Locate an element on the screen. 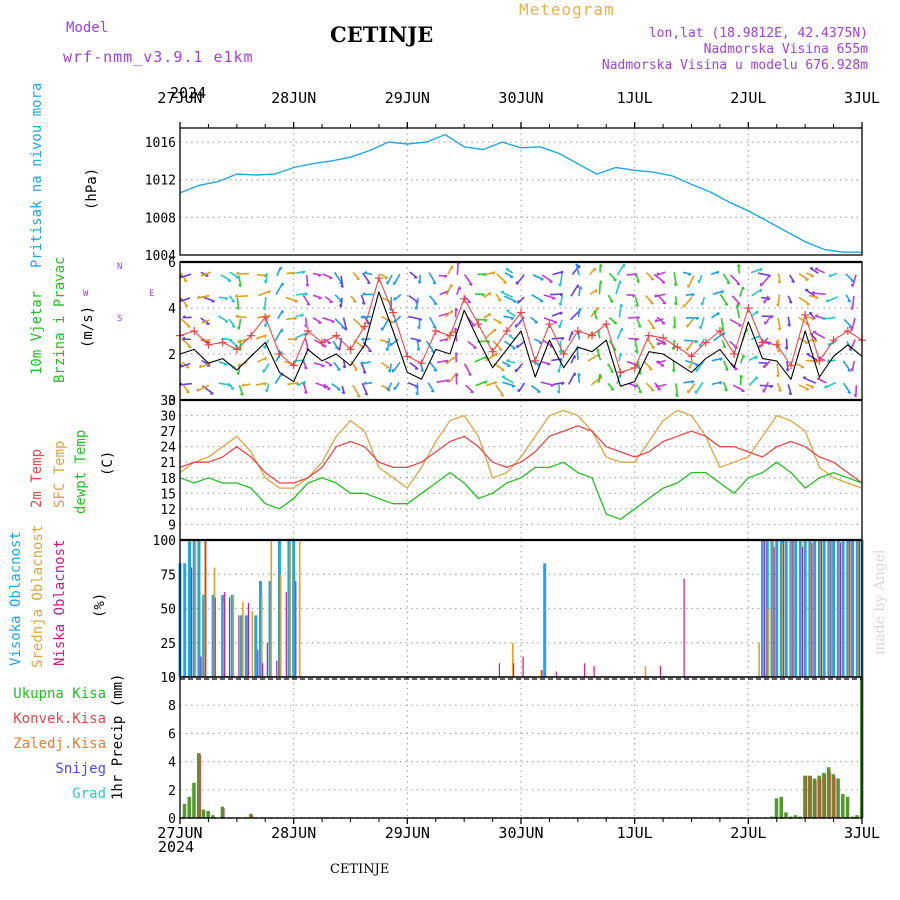 The height and width of the screenshot is (900, 900). y-tick-label: 4 is located at coordinates (172, 309).